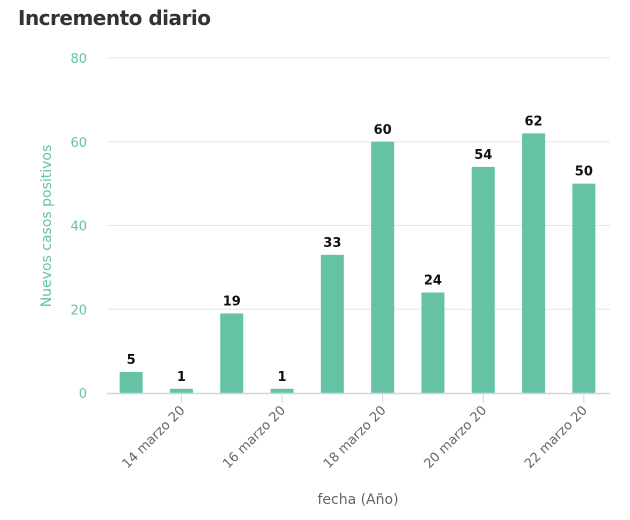 This screenshot has width=630, height=520. I want to click on x-tick-label: 18 marzo 20, so click(355, 437).